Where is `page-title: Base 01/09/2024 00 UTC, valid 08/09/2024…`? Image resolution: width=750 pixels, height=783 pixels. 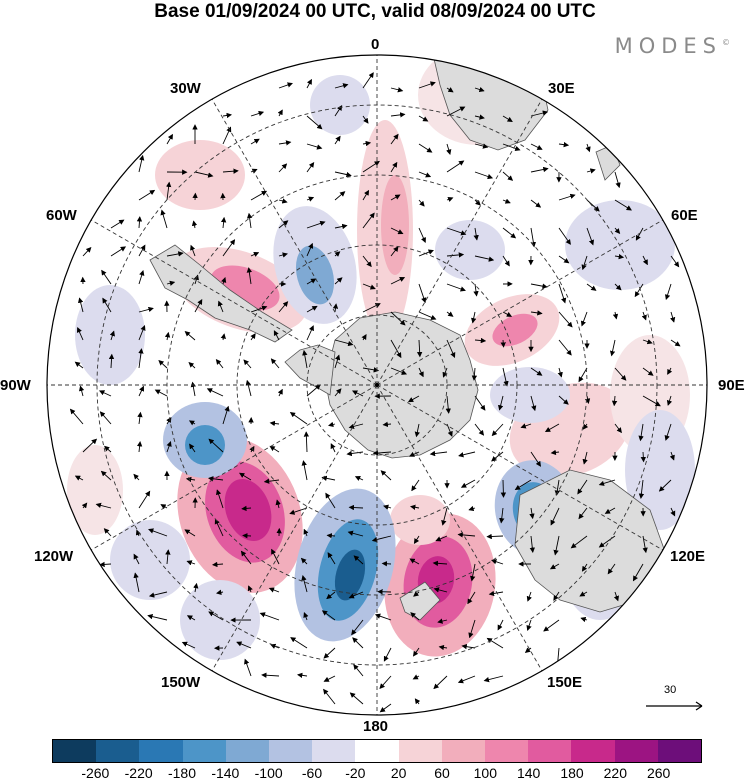
page-title: Base 01/09/2024 00 UTC, valid 08/09/2024… is located at coordinates (375, 11).